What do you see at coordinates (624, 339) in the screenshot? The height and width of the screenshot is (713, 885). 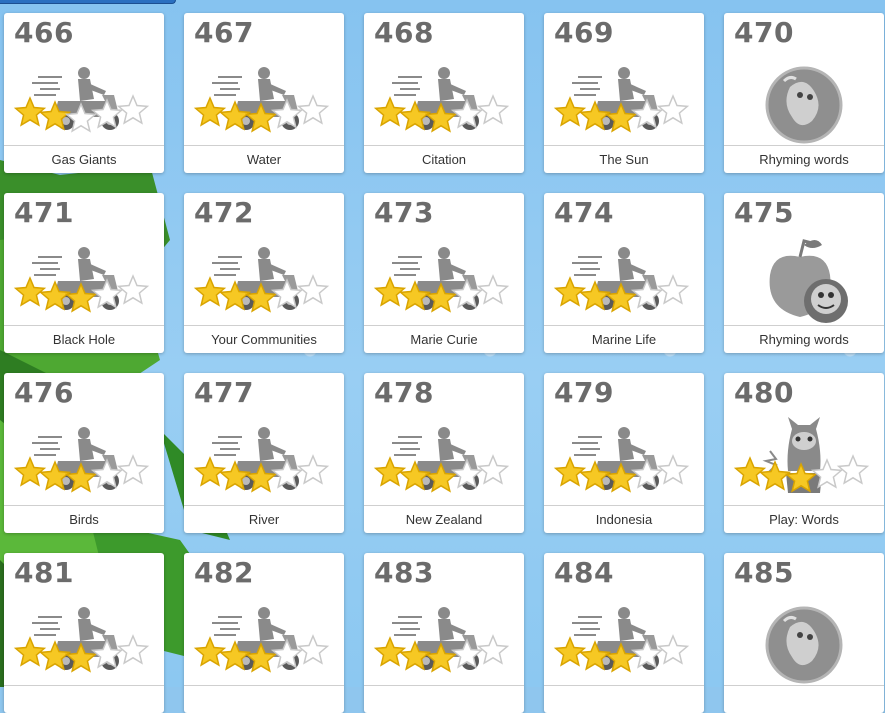 I see `lesson-title: Marine Life` at bounding box center [624, 339].